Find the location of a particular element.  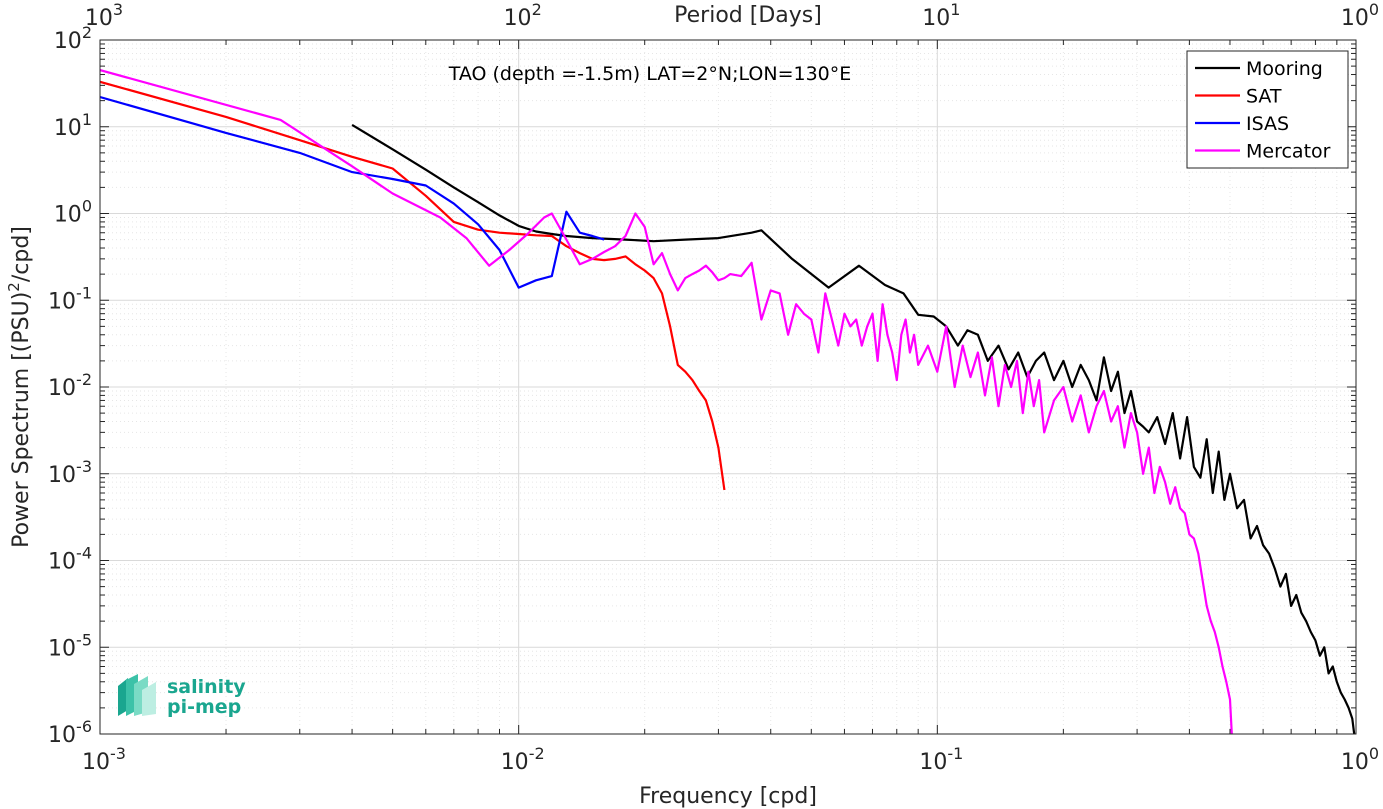

x-tick-label: 10⁻² is located at coordinates (523, 759).